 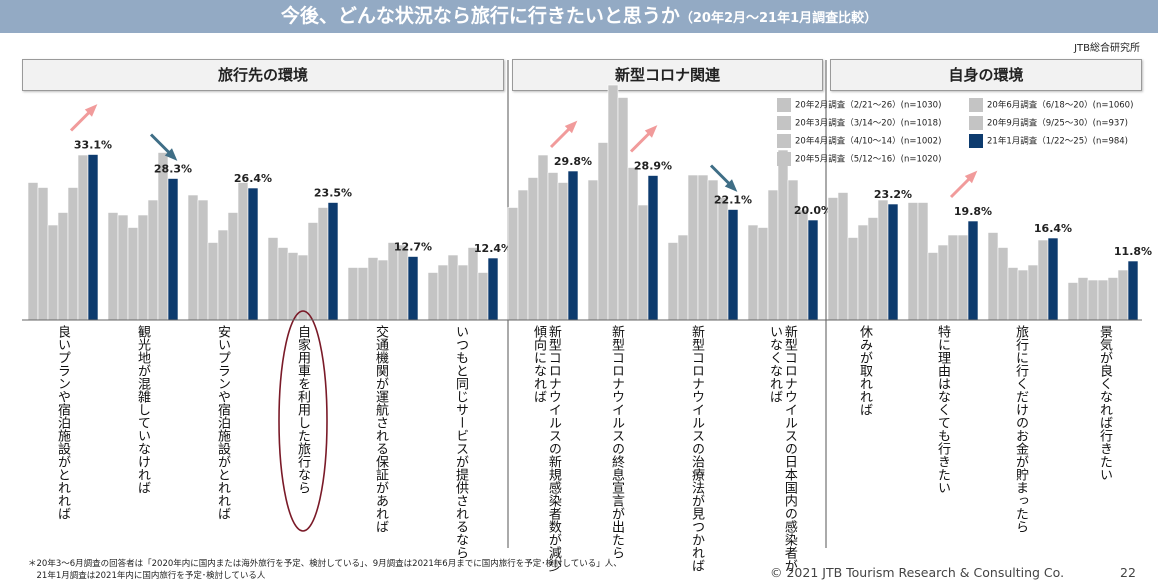 What do you see at coordinates (263, 75) in the screenshot?
I see `section-header-destination: 旅行先の環境` at bounding box center [263, 75].